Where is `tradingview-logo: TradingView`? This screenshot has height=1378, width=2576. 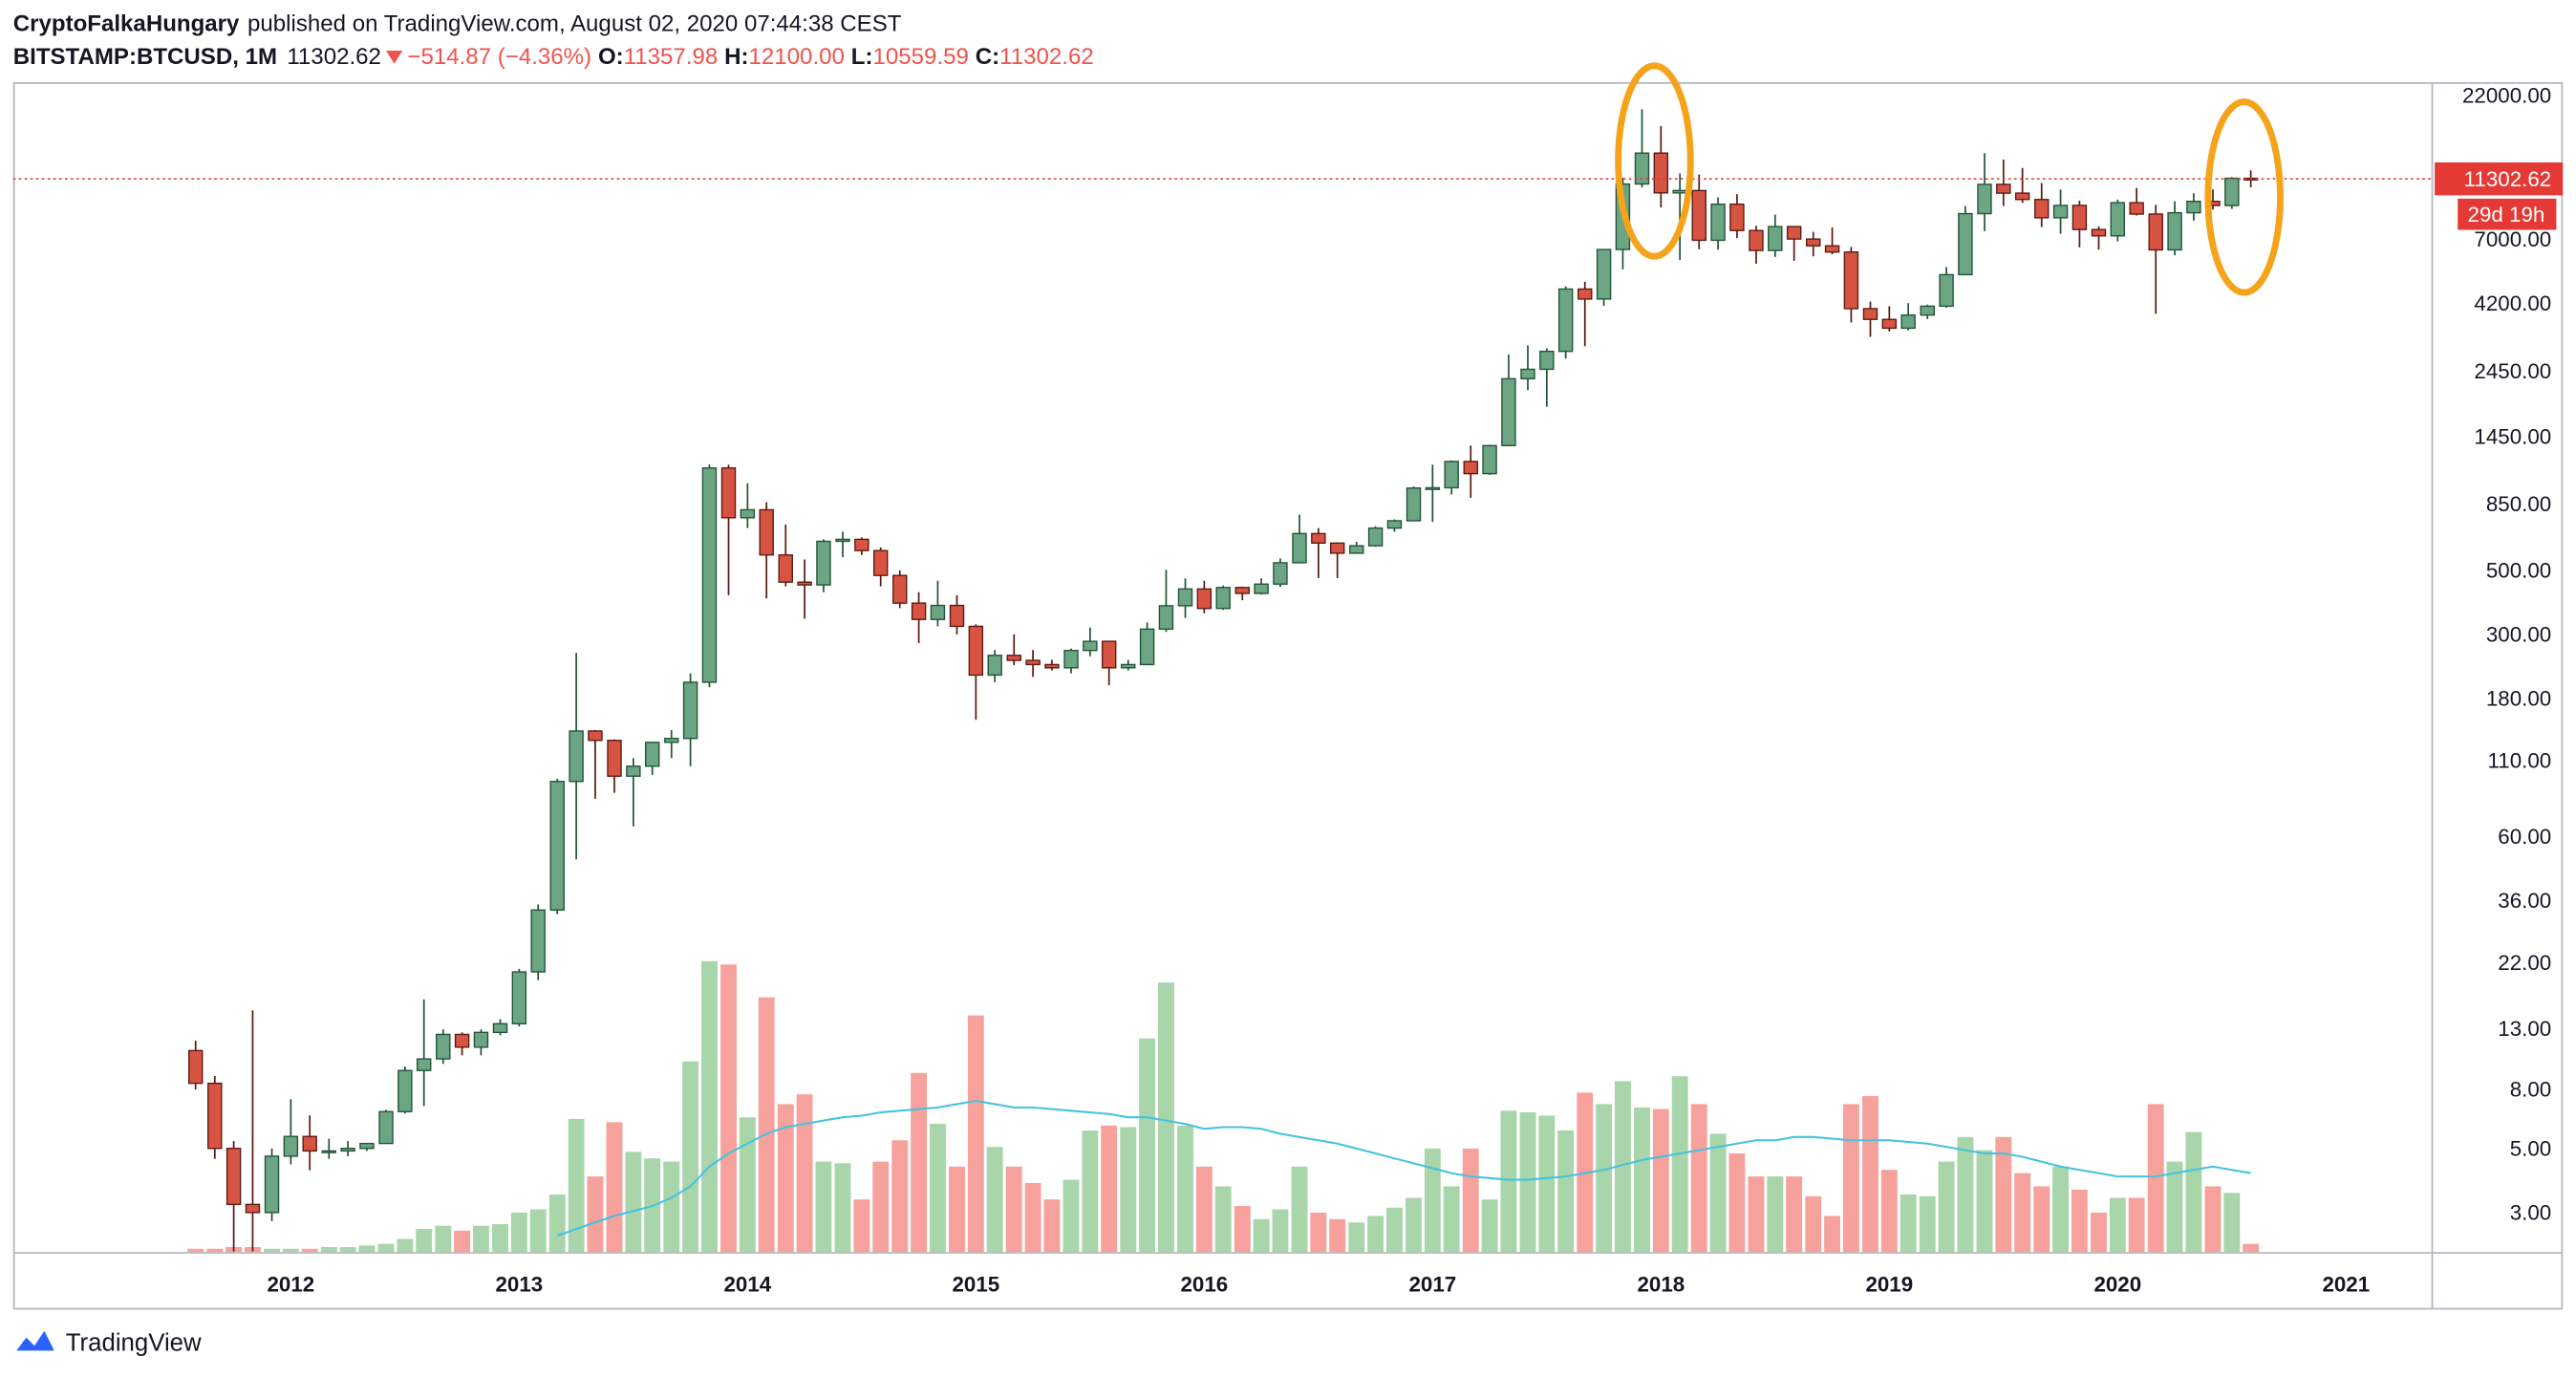 tradingview-logo: TradingView is located at coordinates (109, 1342).